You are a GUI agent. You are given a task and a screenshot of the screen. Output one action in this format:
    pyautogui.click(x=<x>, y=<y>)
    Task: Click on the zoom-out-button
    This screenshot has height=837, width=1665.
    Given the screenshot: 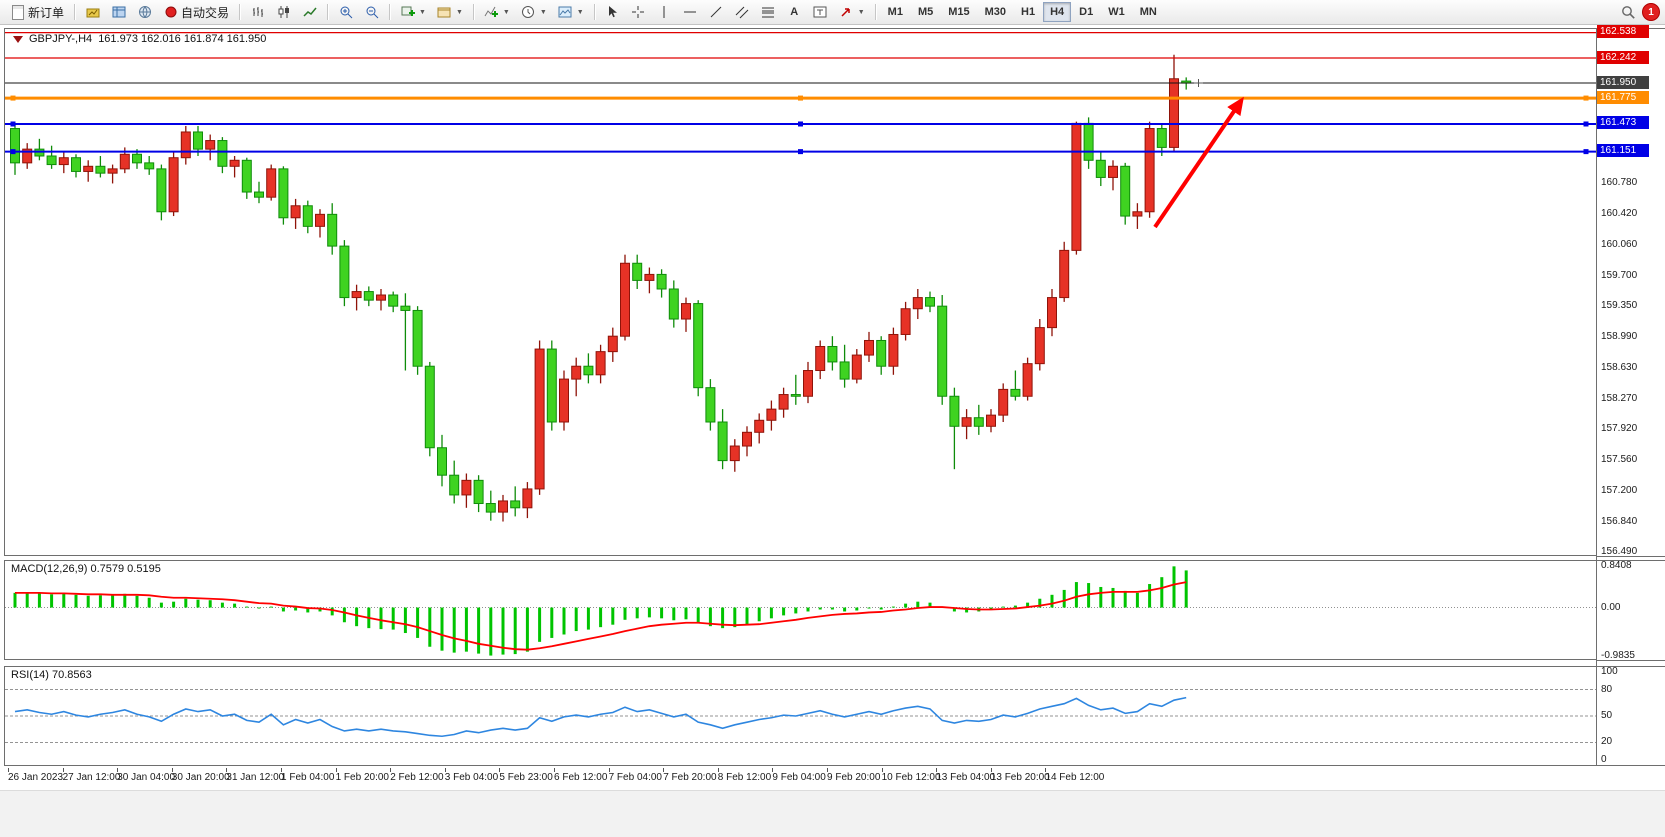 What is the action you would take?
    pyautogui.click(x=371, y=12)
    